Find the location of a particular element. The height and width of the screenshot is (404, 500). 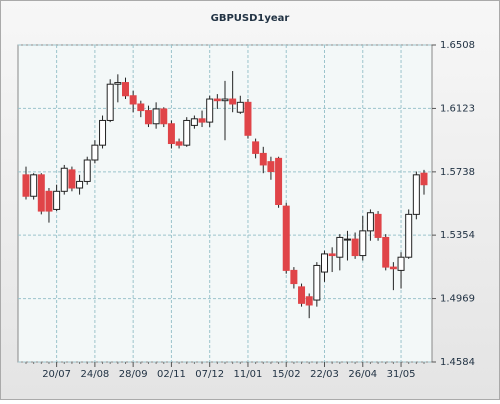

chart-title: GBPUSD1year is located at coordinates (250, 18).